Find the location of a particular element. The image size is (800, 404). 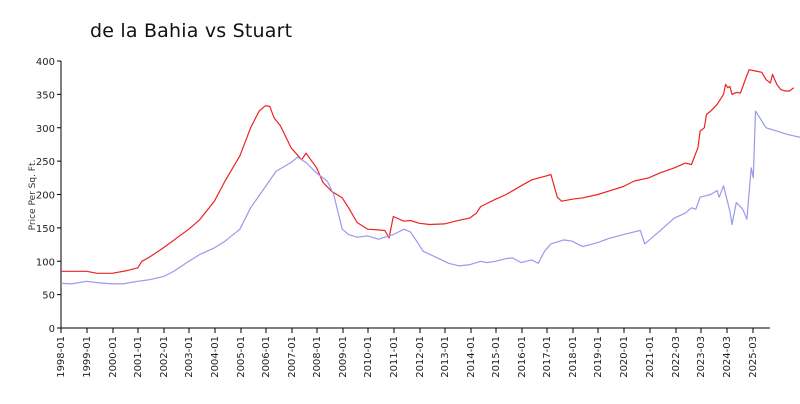

x-tick-label: 2002-01 is located at coordinates (164, 357).